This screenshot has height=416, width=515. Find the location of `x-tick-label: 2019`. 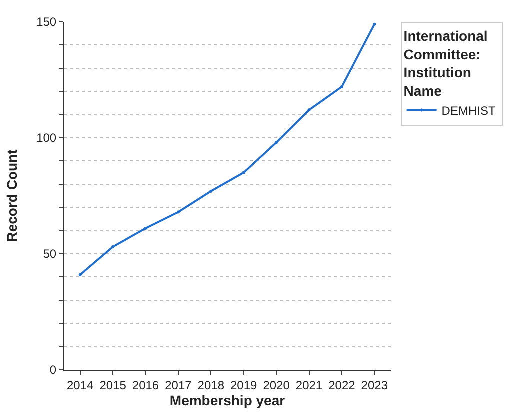

x-tick-label: 2019 is located at coordinates (244, 385).